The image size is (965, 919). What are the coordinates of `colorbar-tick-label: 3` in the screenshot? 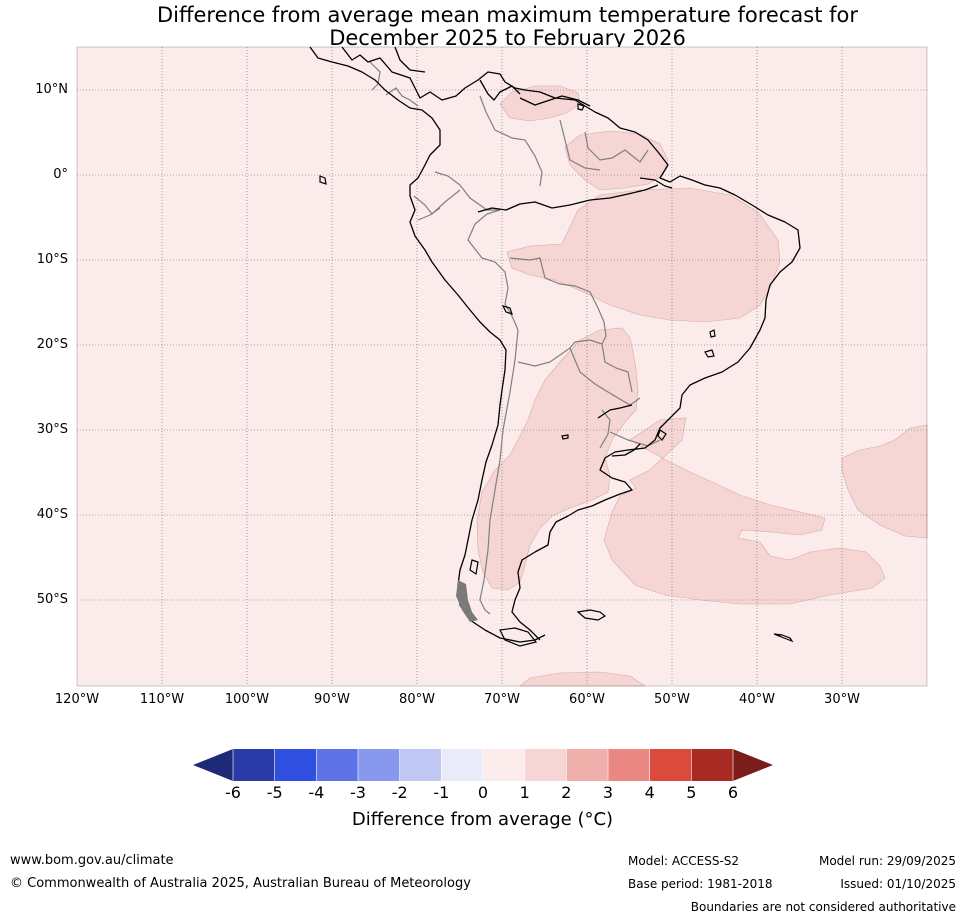 It's located at (608, 792).